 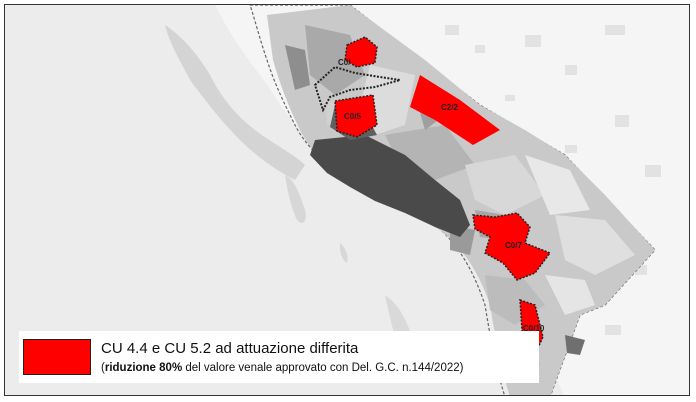 What do you see at coordinates (235, 102) in the screenshot?
I see `coastal-strip` at bounding box center [235, 102].